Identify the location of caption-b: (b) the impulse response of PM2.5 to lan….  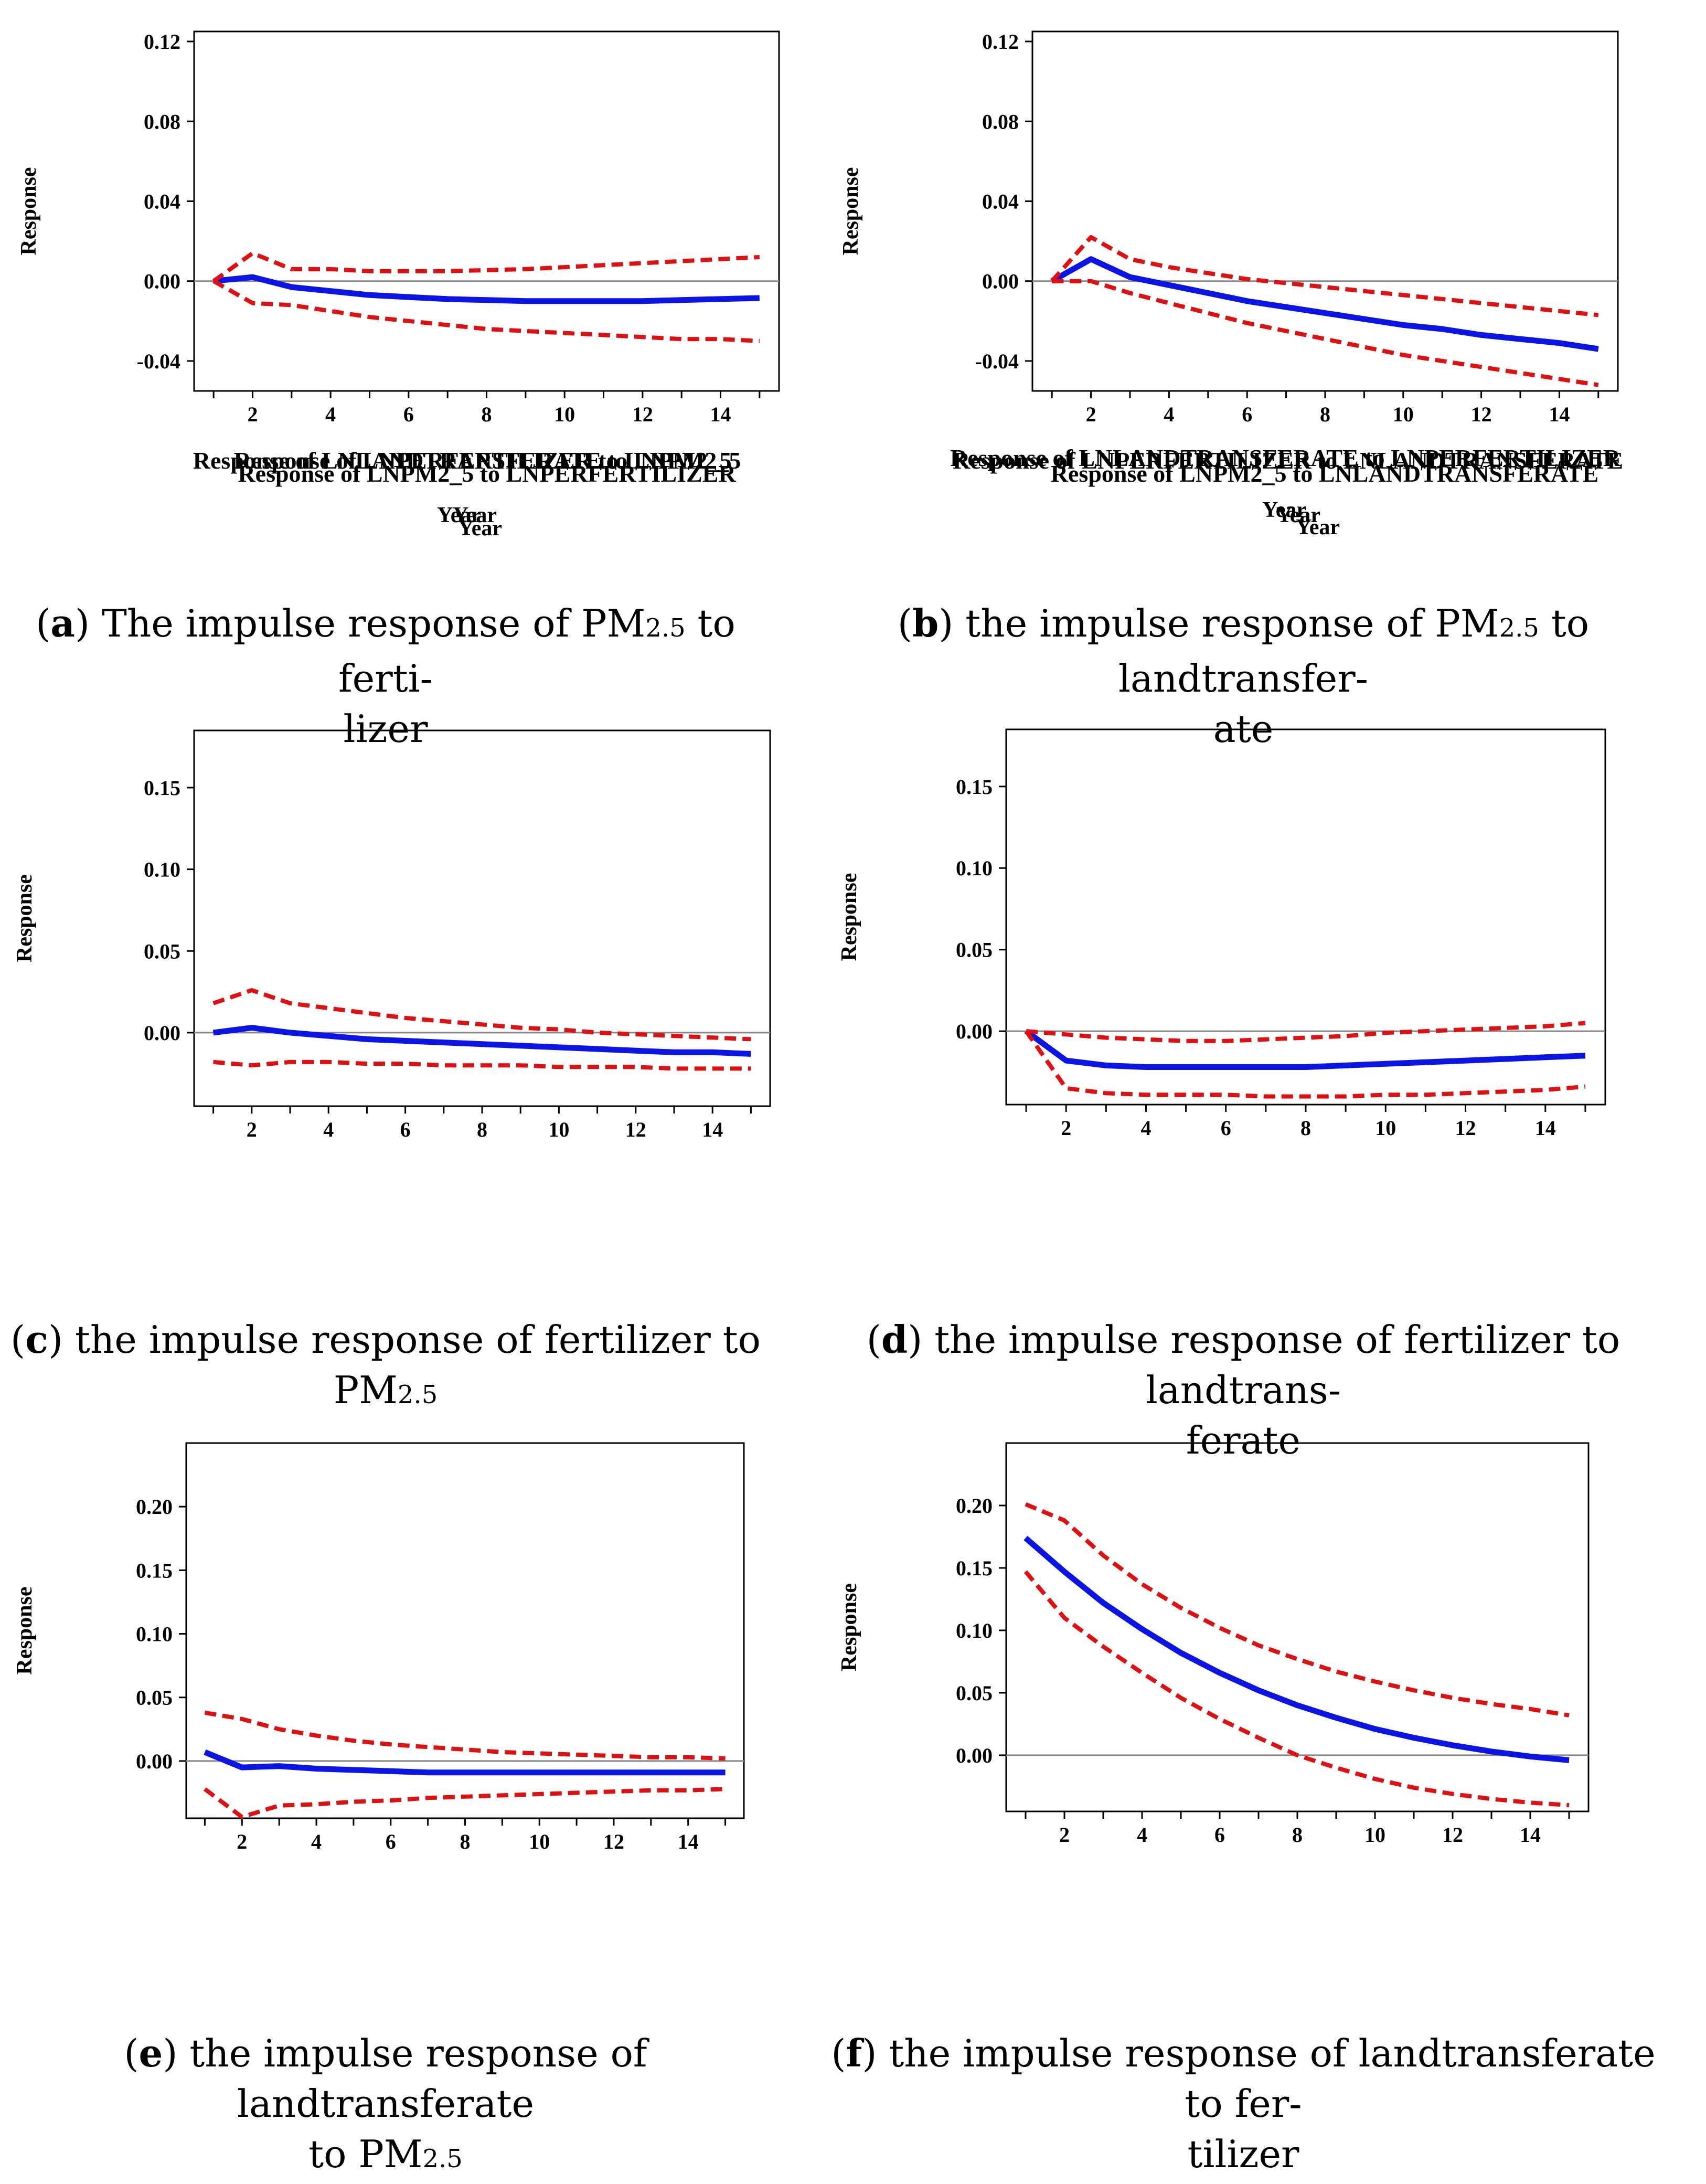
(1244, 676).